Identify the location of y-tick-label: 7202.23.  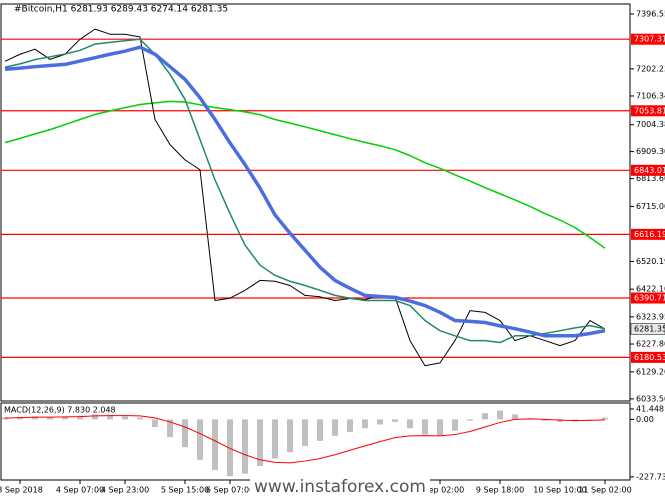
(650, 68).